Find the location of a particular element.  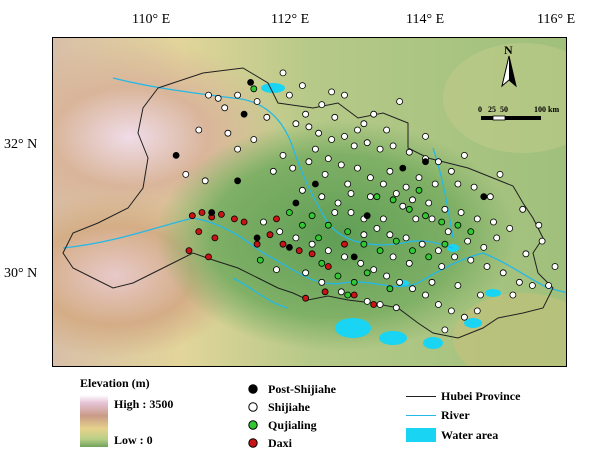

scale-label-25: 25 is located at coordinates (492, 109).